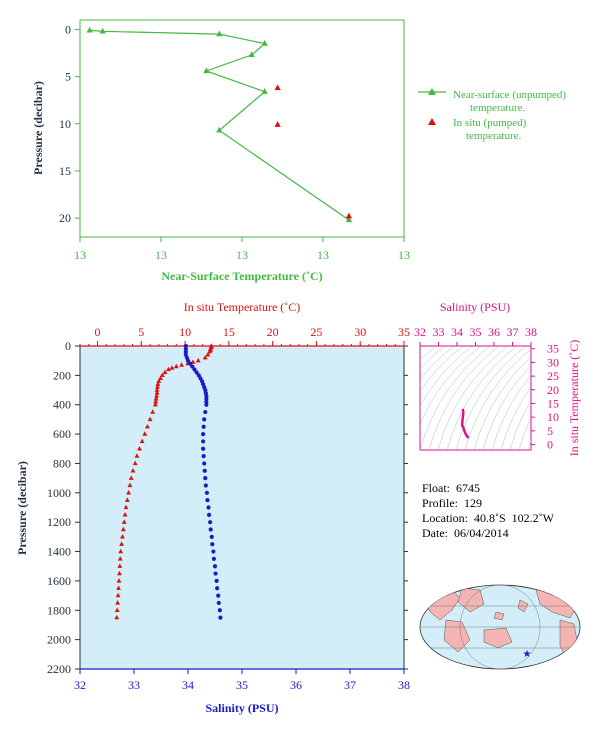  Describe the element at coordinates (244, 335) in the screenshot. I see `profile-temperature-ticks: 0 5 10 15 20 25 30 35` at that location.